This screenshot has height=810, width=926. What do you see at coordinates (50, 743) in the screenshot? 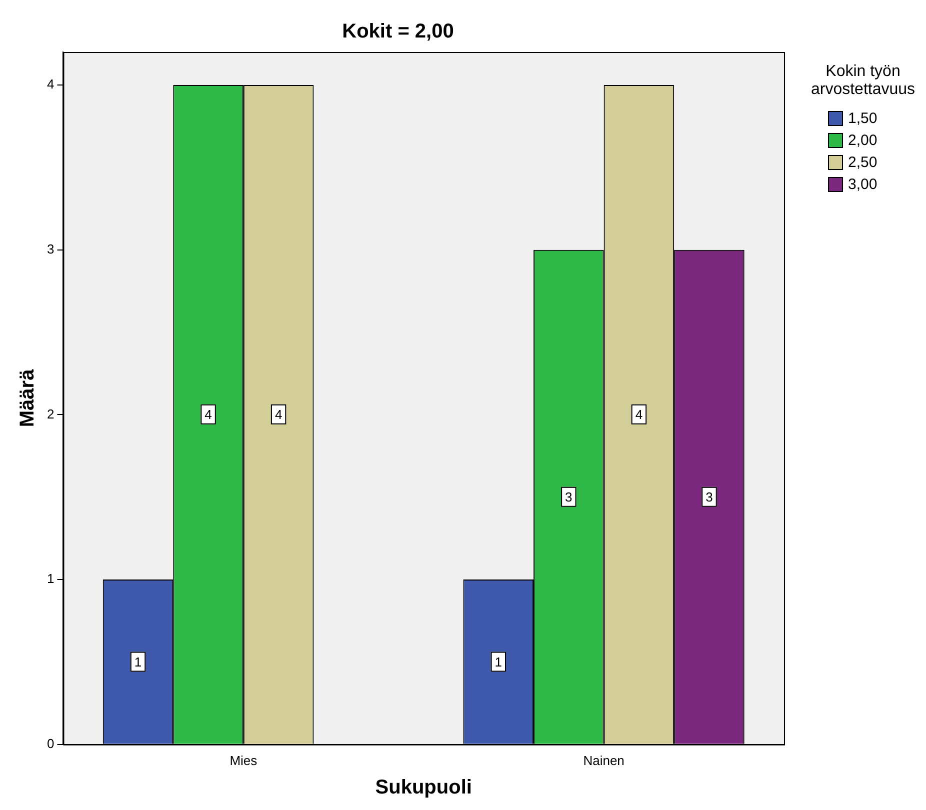
I see `y-tick-label: 0` at bounding box center [50, 743].